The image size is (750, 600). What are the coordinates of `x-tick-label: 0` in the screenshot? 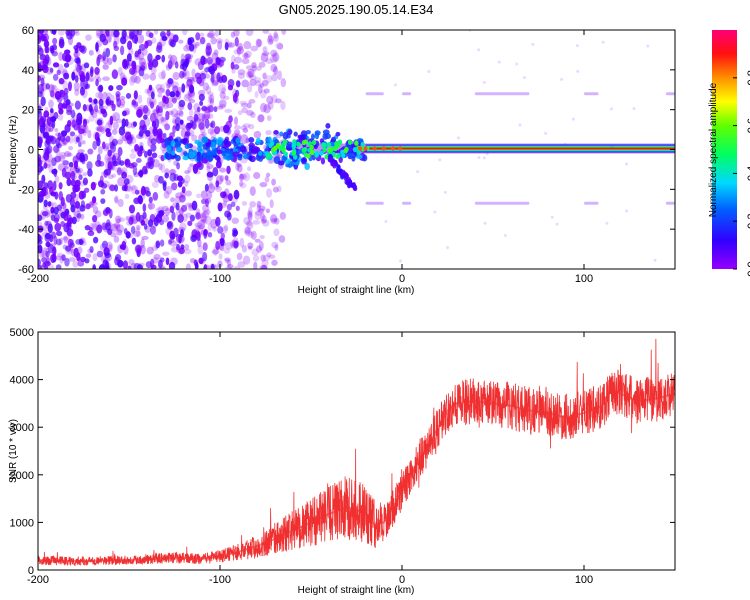 It's located at (402, 279).